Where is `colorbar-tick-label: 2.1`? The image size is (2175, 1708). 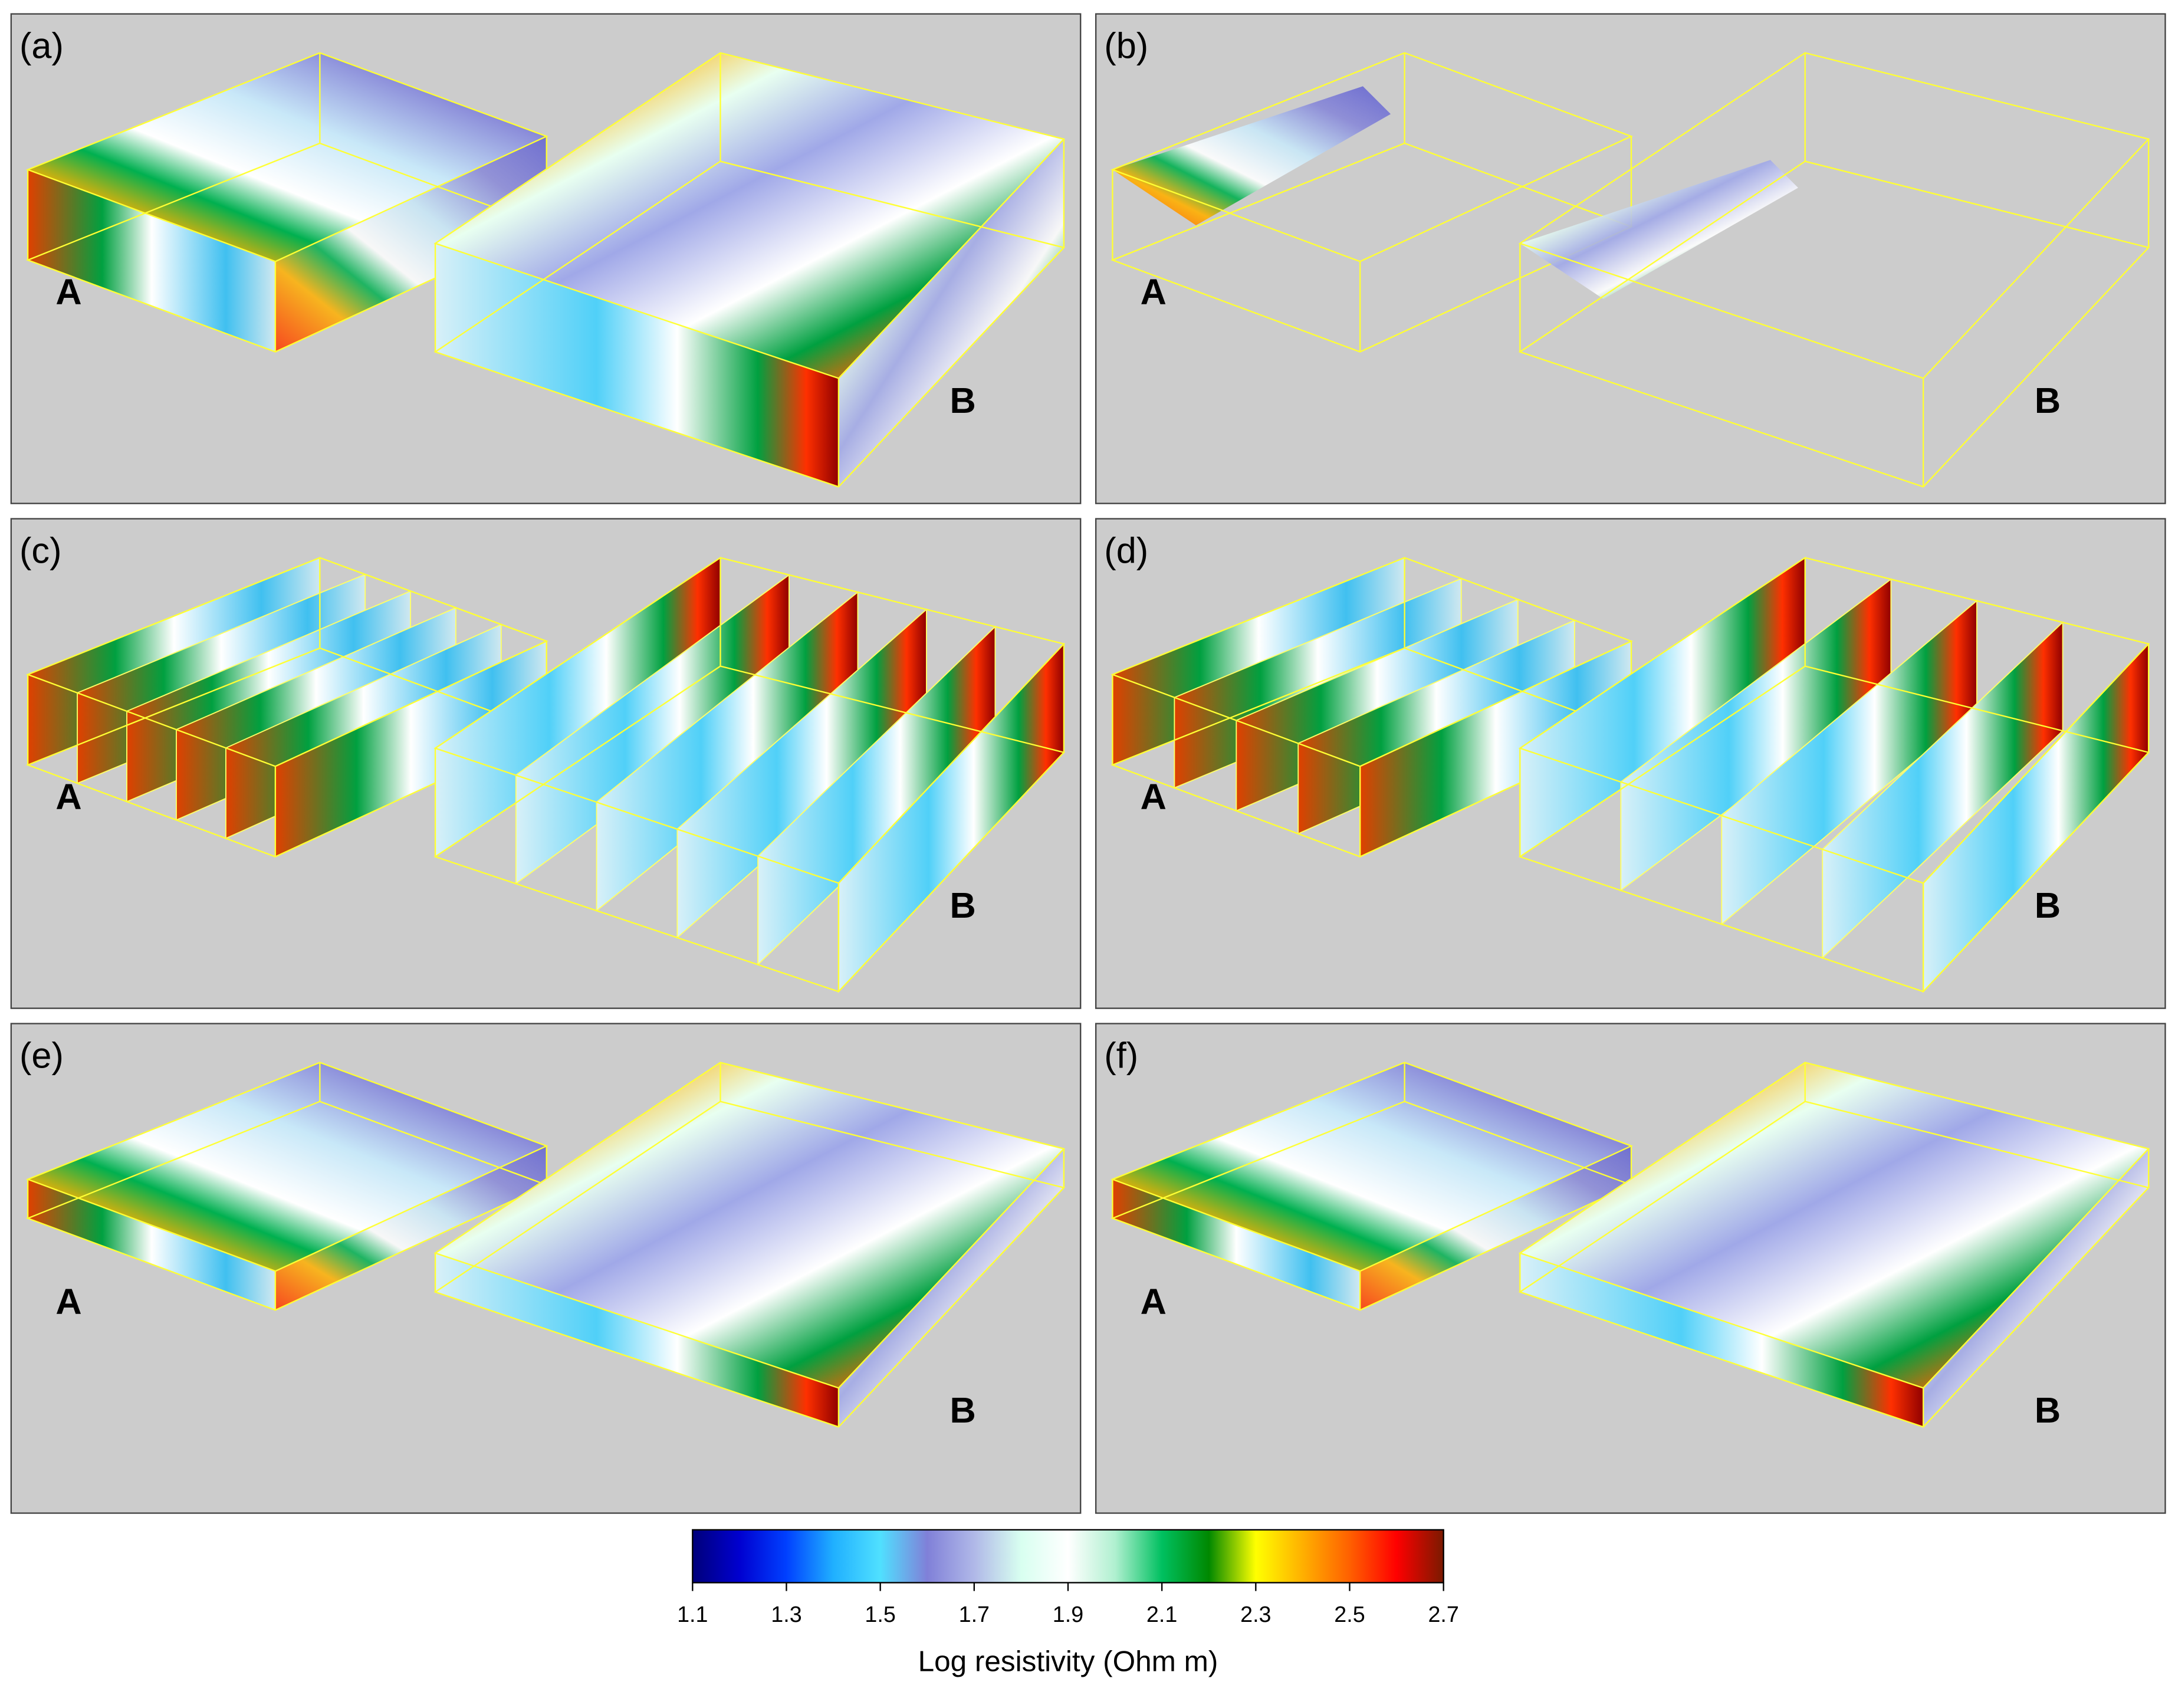 colorbar-tick-label: 2.1 is located at coordinates (1161, 1614).